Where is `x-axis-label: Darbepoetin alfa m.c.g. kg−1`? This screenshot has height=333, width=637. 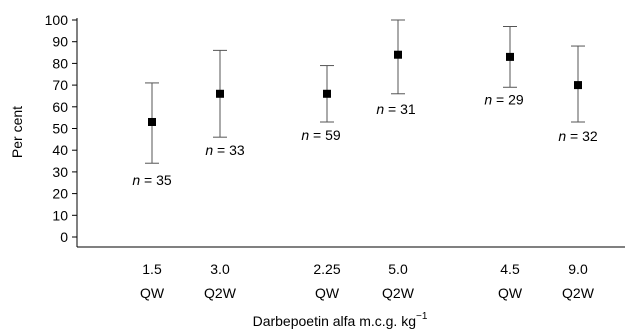
x-axis-label: Darbepoetin alfa m.c.g. kg−1 is located at coordinates (340, 320).